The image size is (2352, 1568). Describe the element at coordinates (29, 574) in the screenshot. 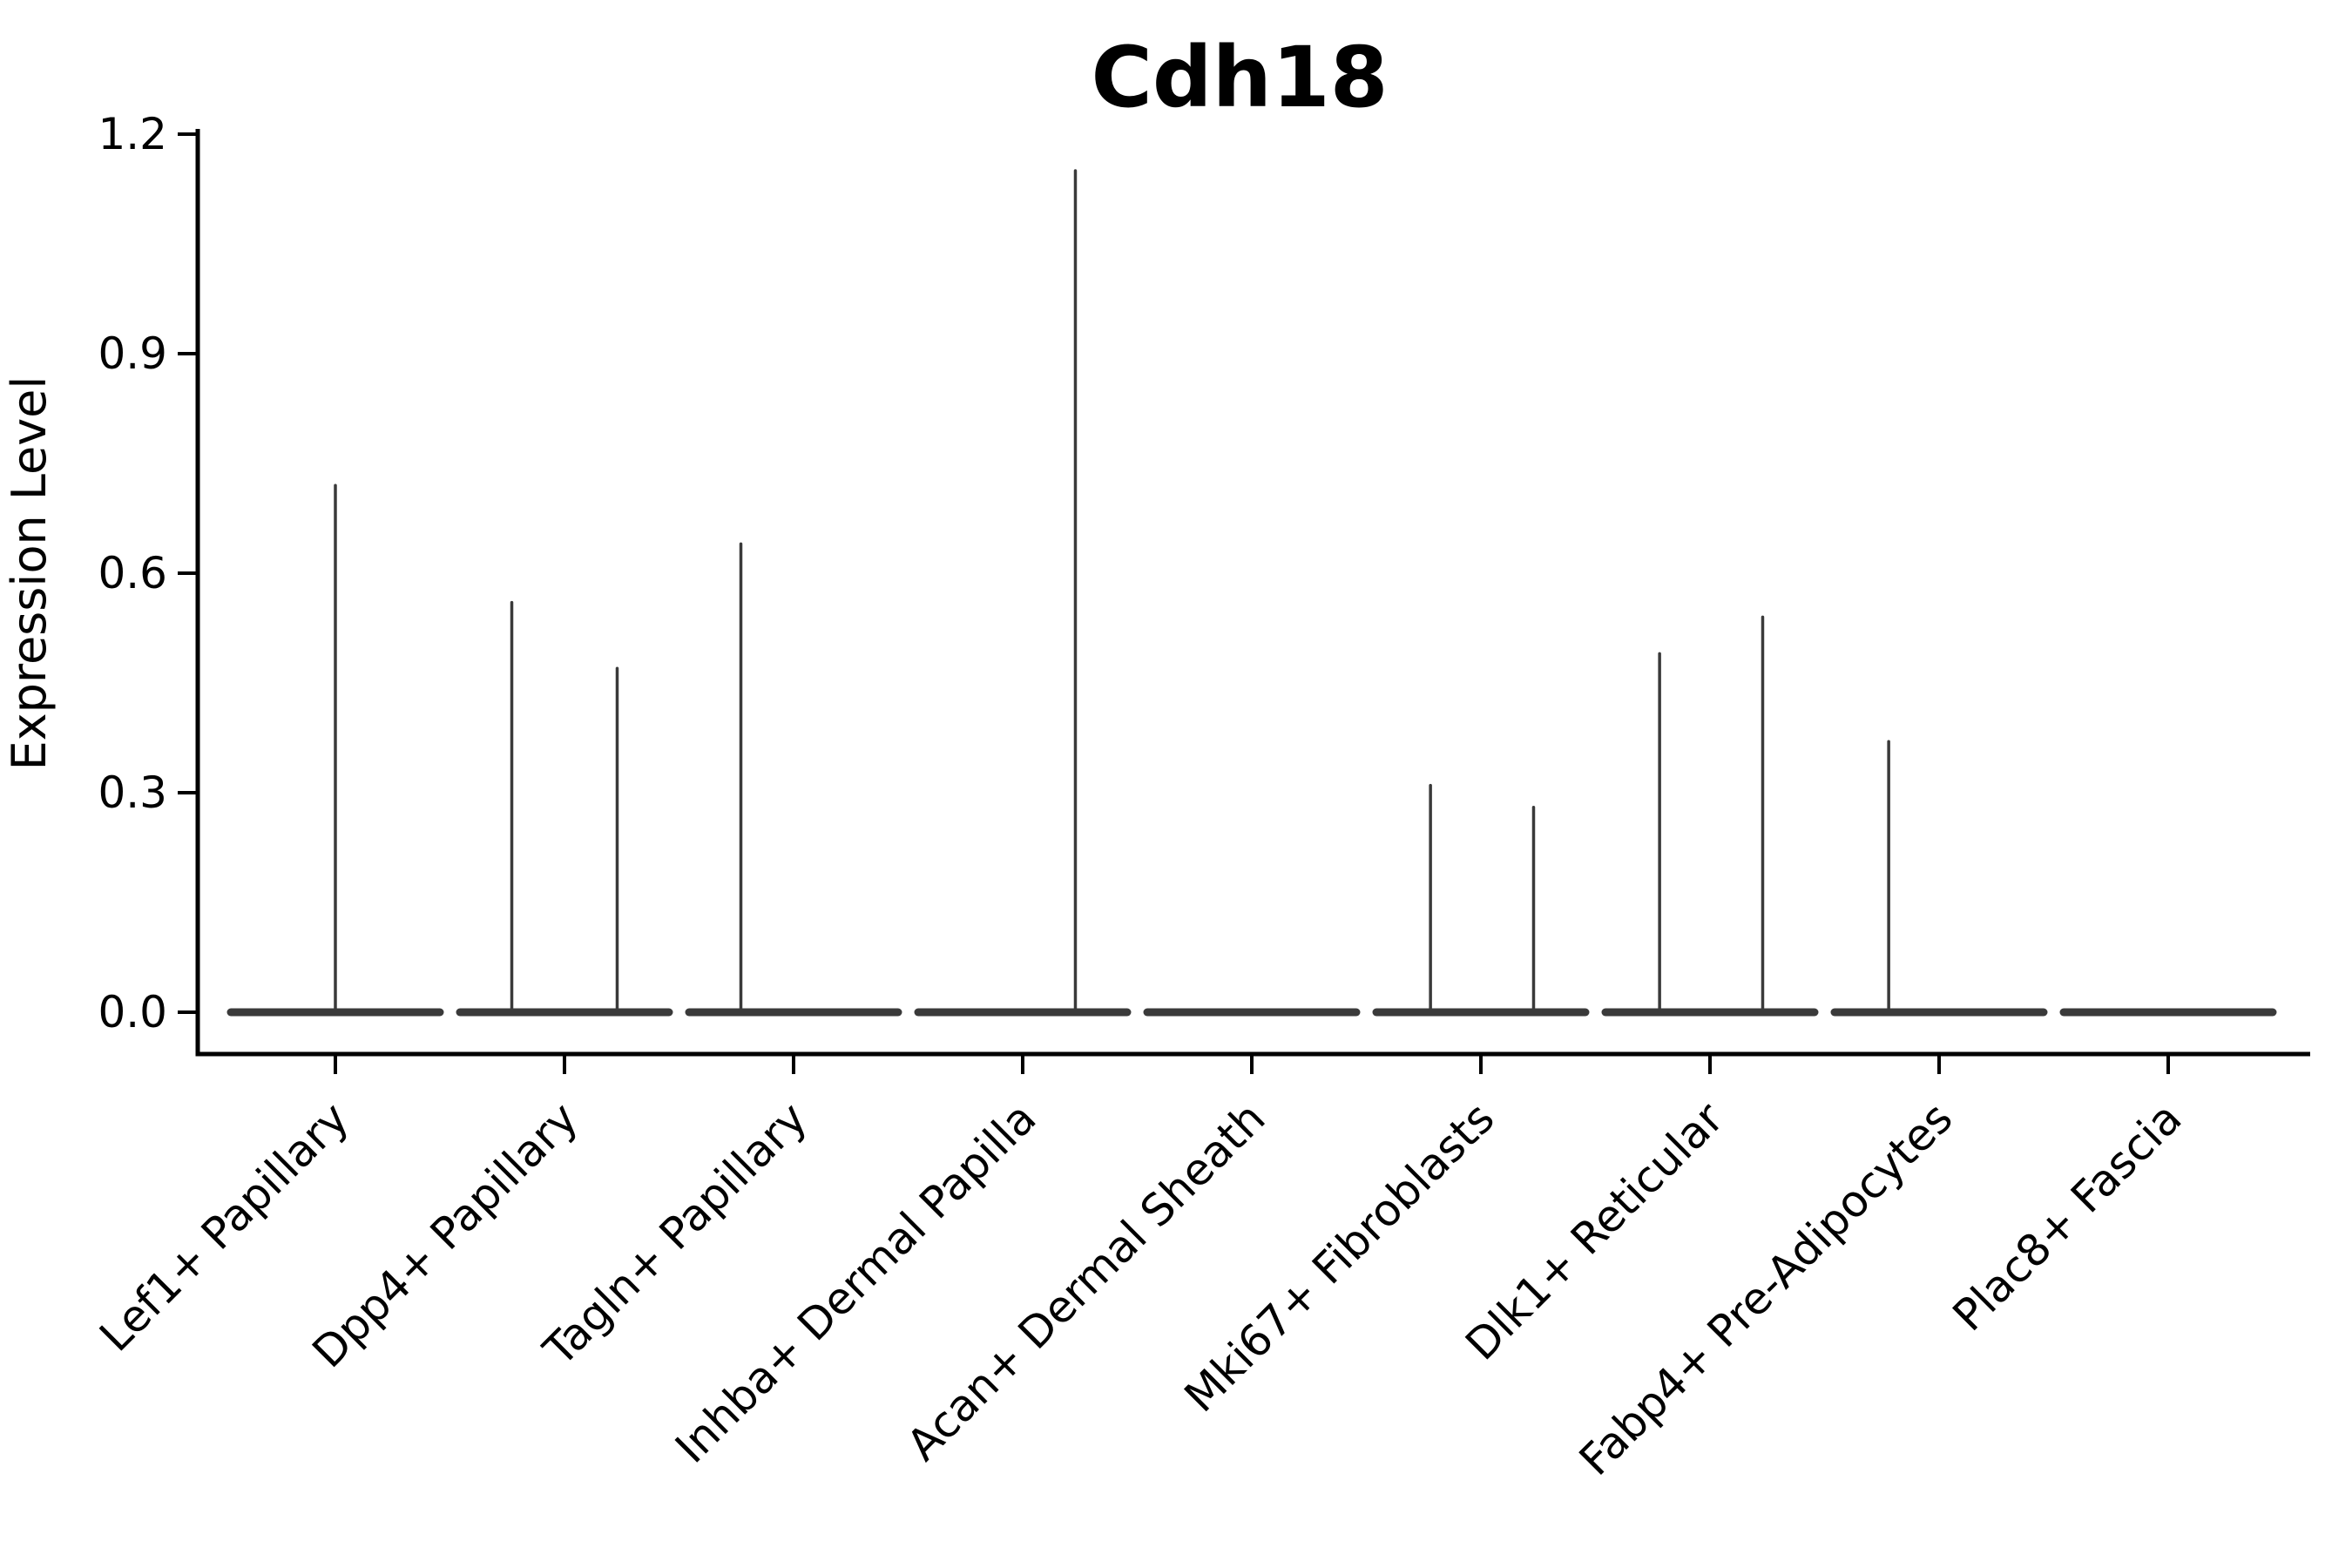

I see `y-axis-label: Expression Level` at that location.